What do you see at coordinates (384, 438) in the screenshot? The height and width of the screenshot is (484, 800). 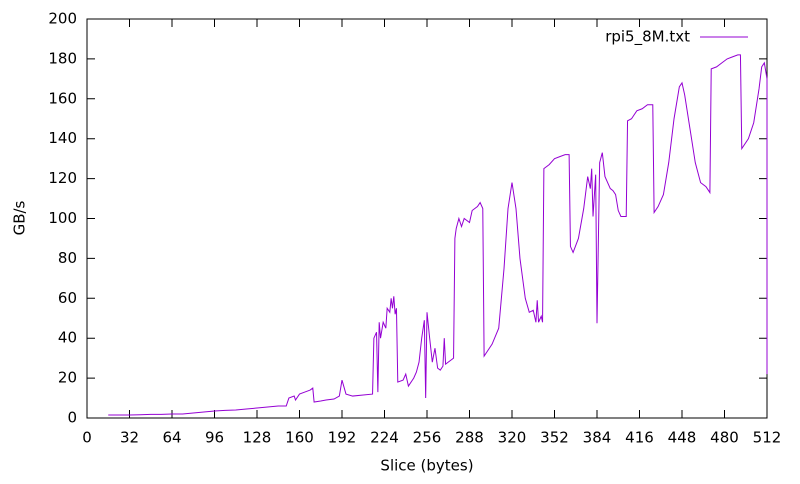 I see `x-tick-label: 224` at bounding box center [384, 438].